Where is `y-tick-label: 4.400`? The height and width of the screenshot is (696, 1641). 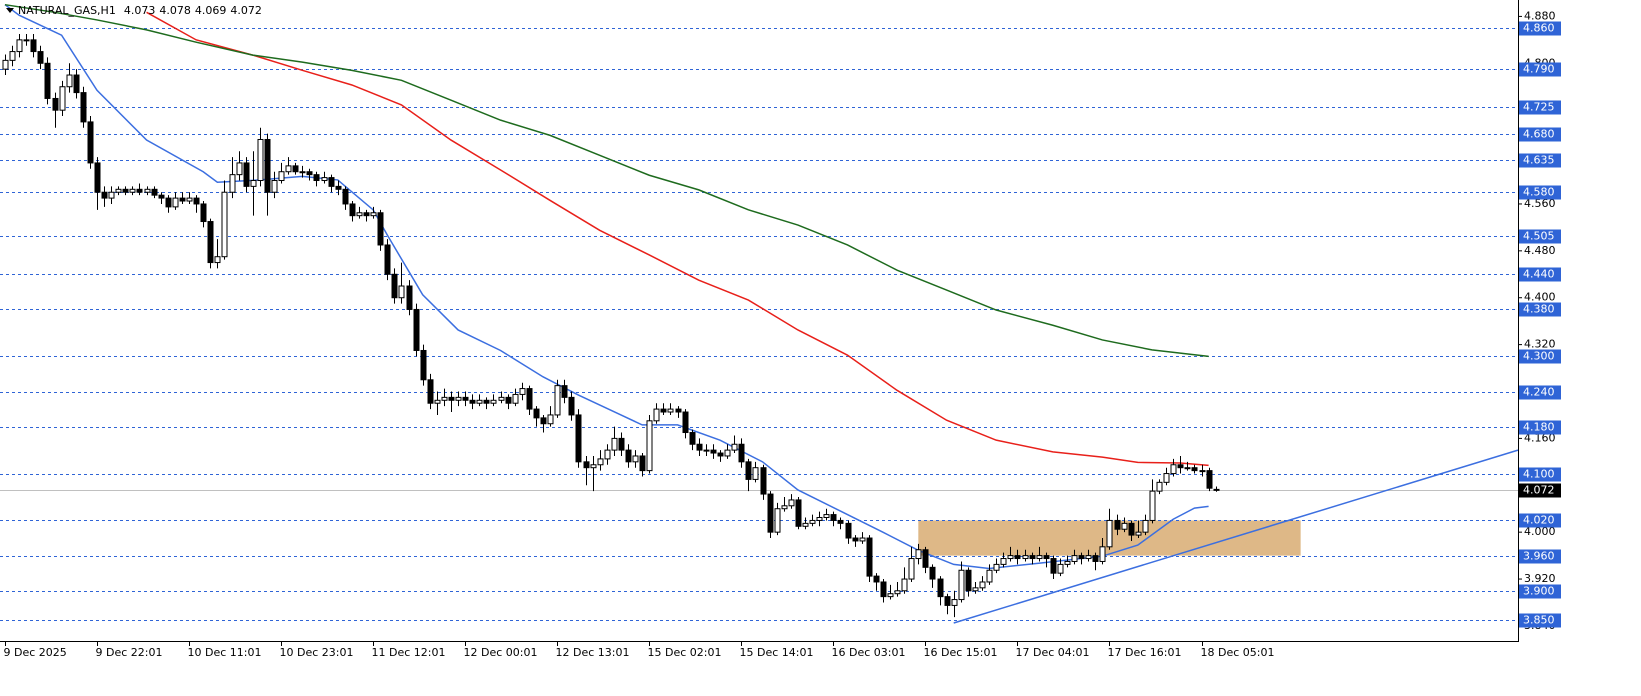 y-tick-label: 4.400 is located at coordinates (1540, 297).